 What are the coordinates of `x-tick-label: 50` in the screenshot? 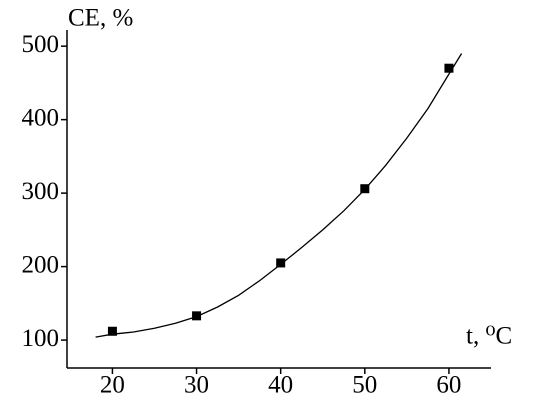 It's located at (364, 385).